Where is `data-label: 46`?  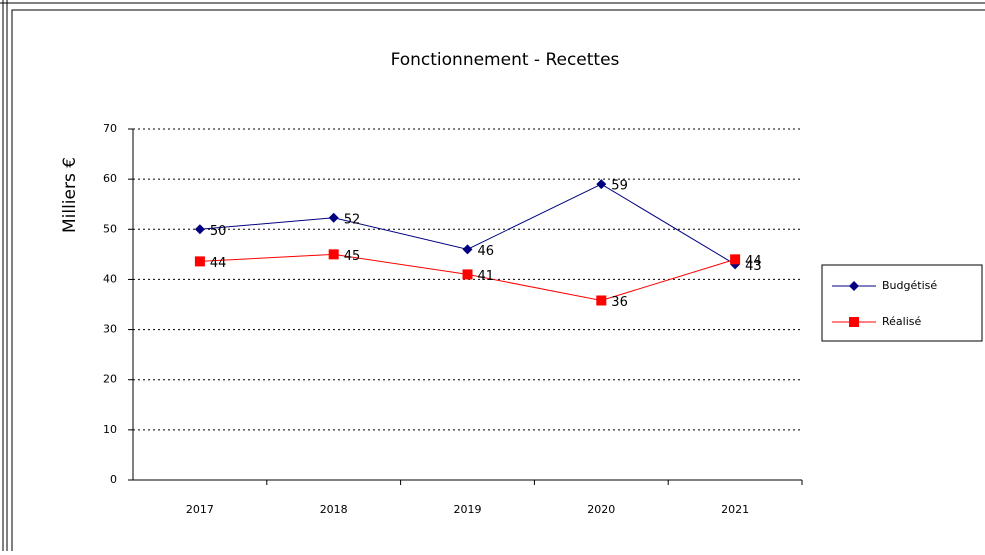
data-label: 46 is located at coordinates (486, 251).